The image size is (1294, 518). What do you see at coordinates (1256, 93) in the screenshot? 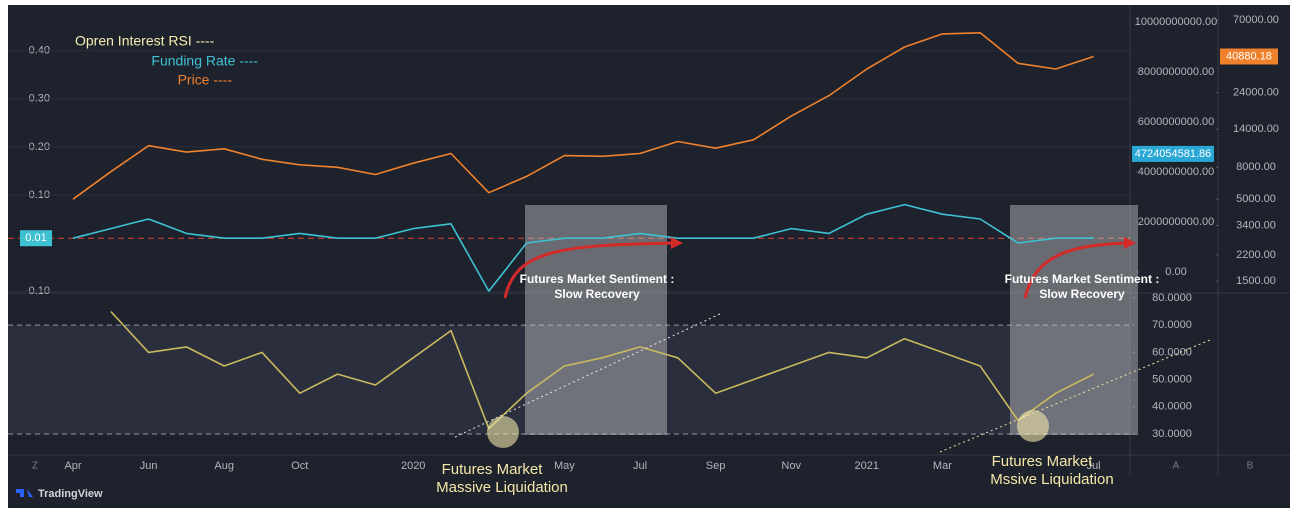
I see `tick-label: 24000.00` at bounding box center [1256, 93].